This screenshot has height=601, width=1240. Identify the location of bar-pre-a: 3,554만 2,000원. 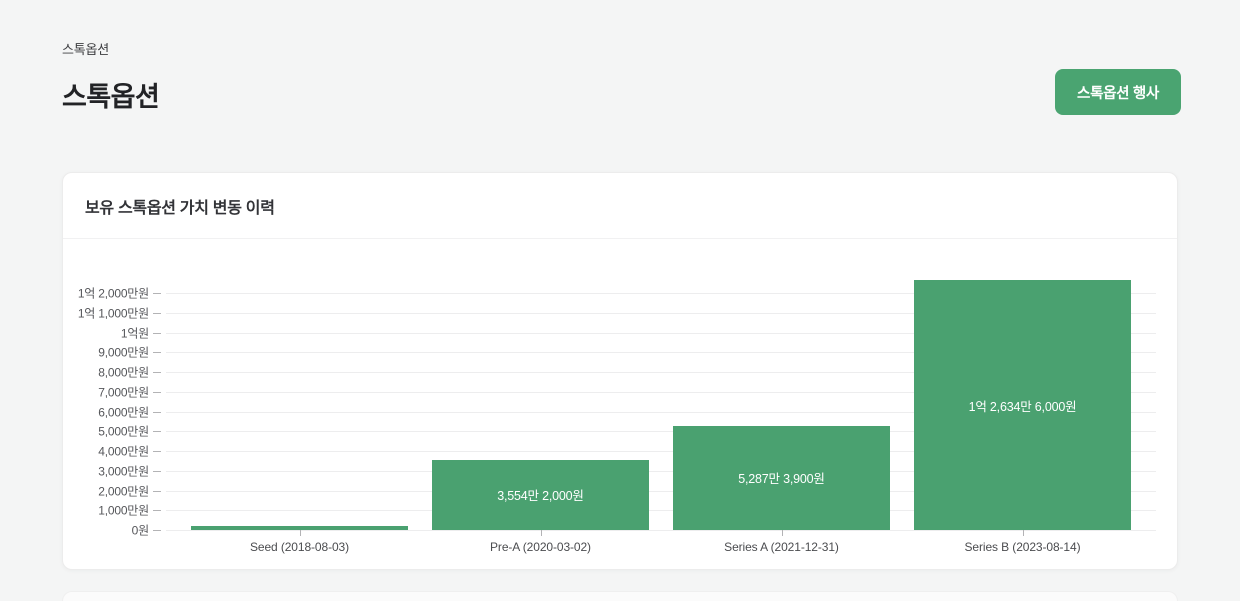
(540, 494).